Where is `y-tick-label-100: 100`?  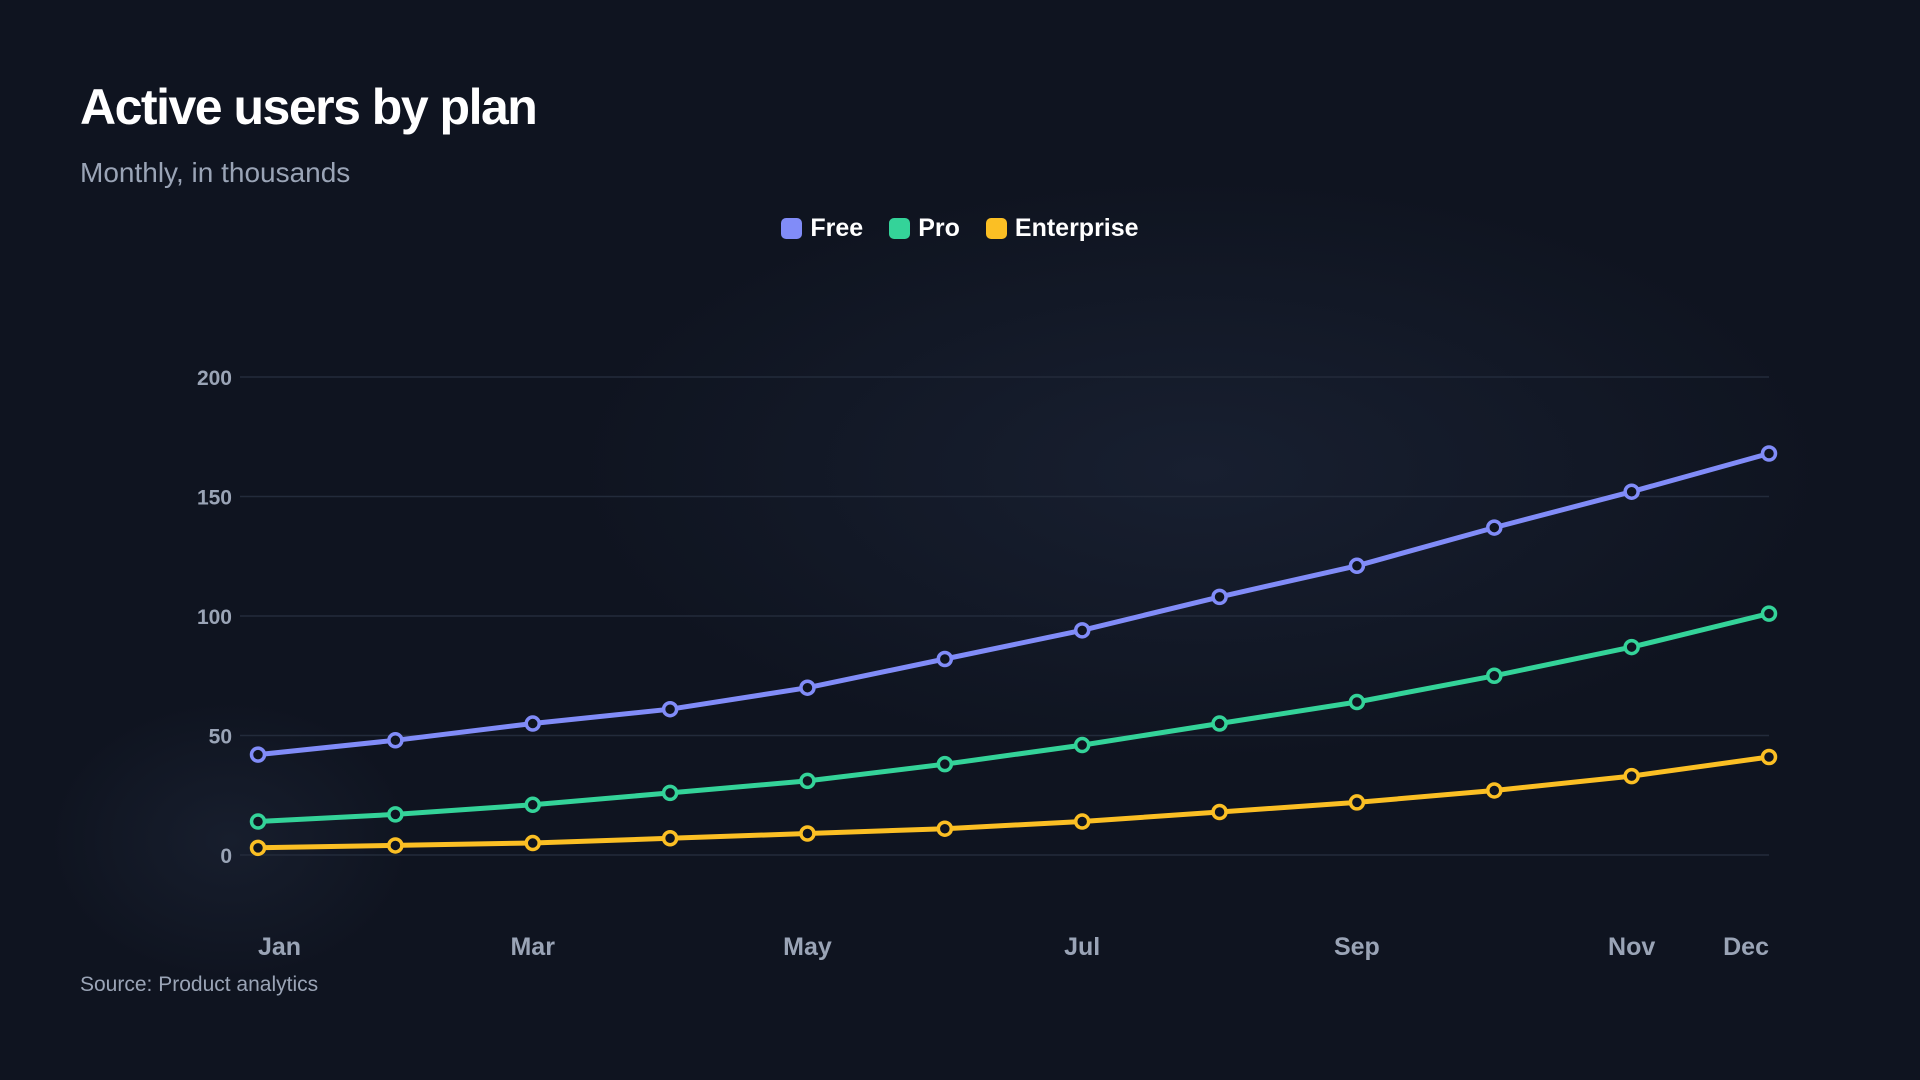
y-tick-label-100: 100 is located at coordinates (214, 617).